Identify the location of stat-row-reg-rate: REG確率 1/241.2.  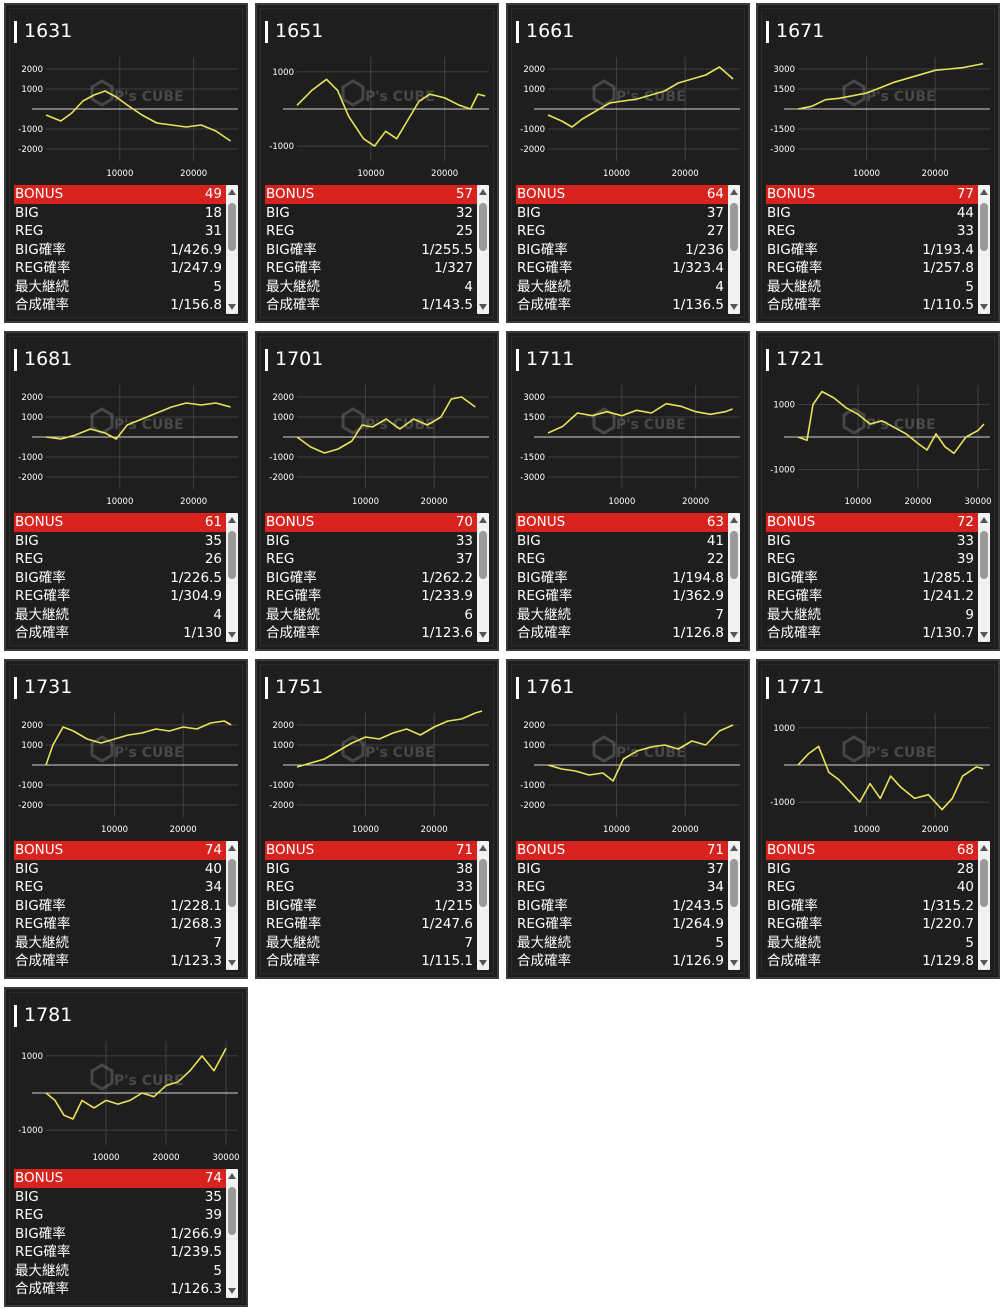
(872, 596).